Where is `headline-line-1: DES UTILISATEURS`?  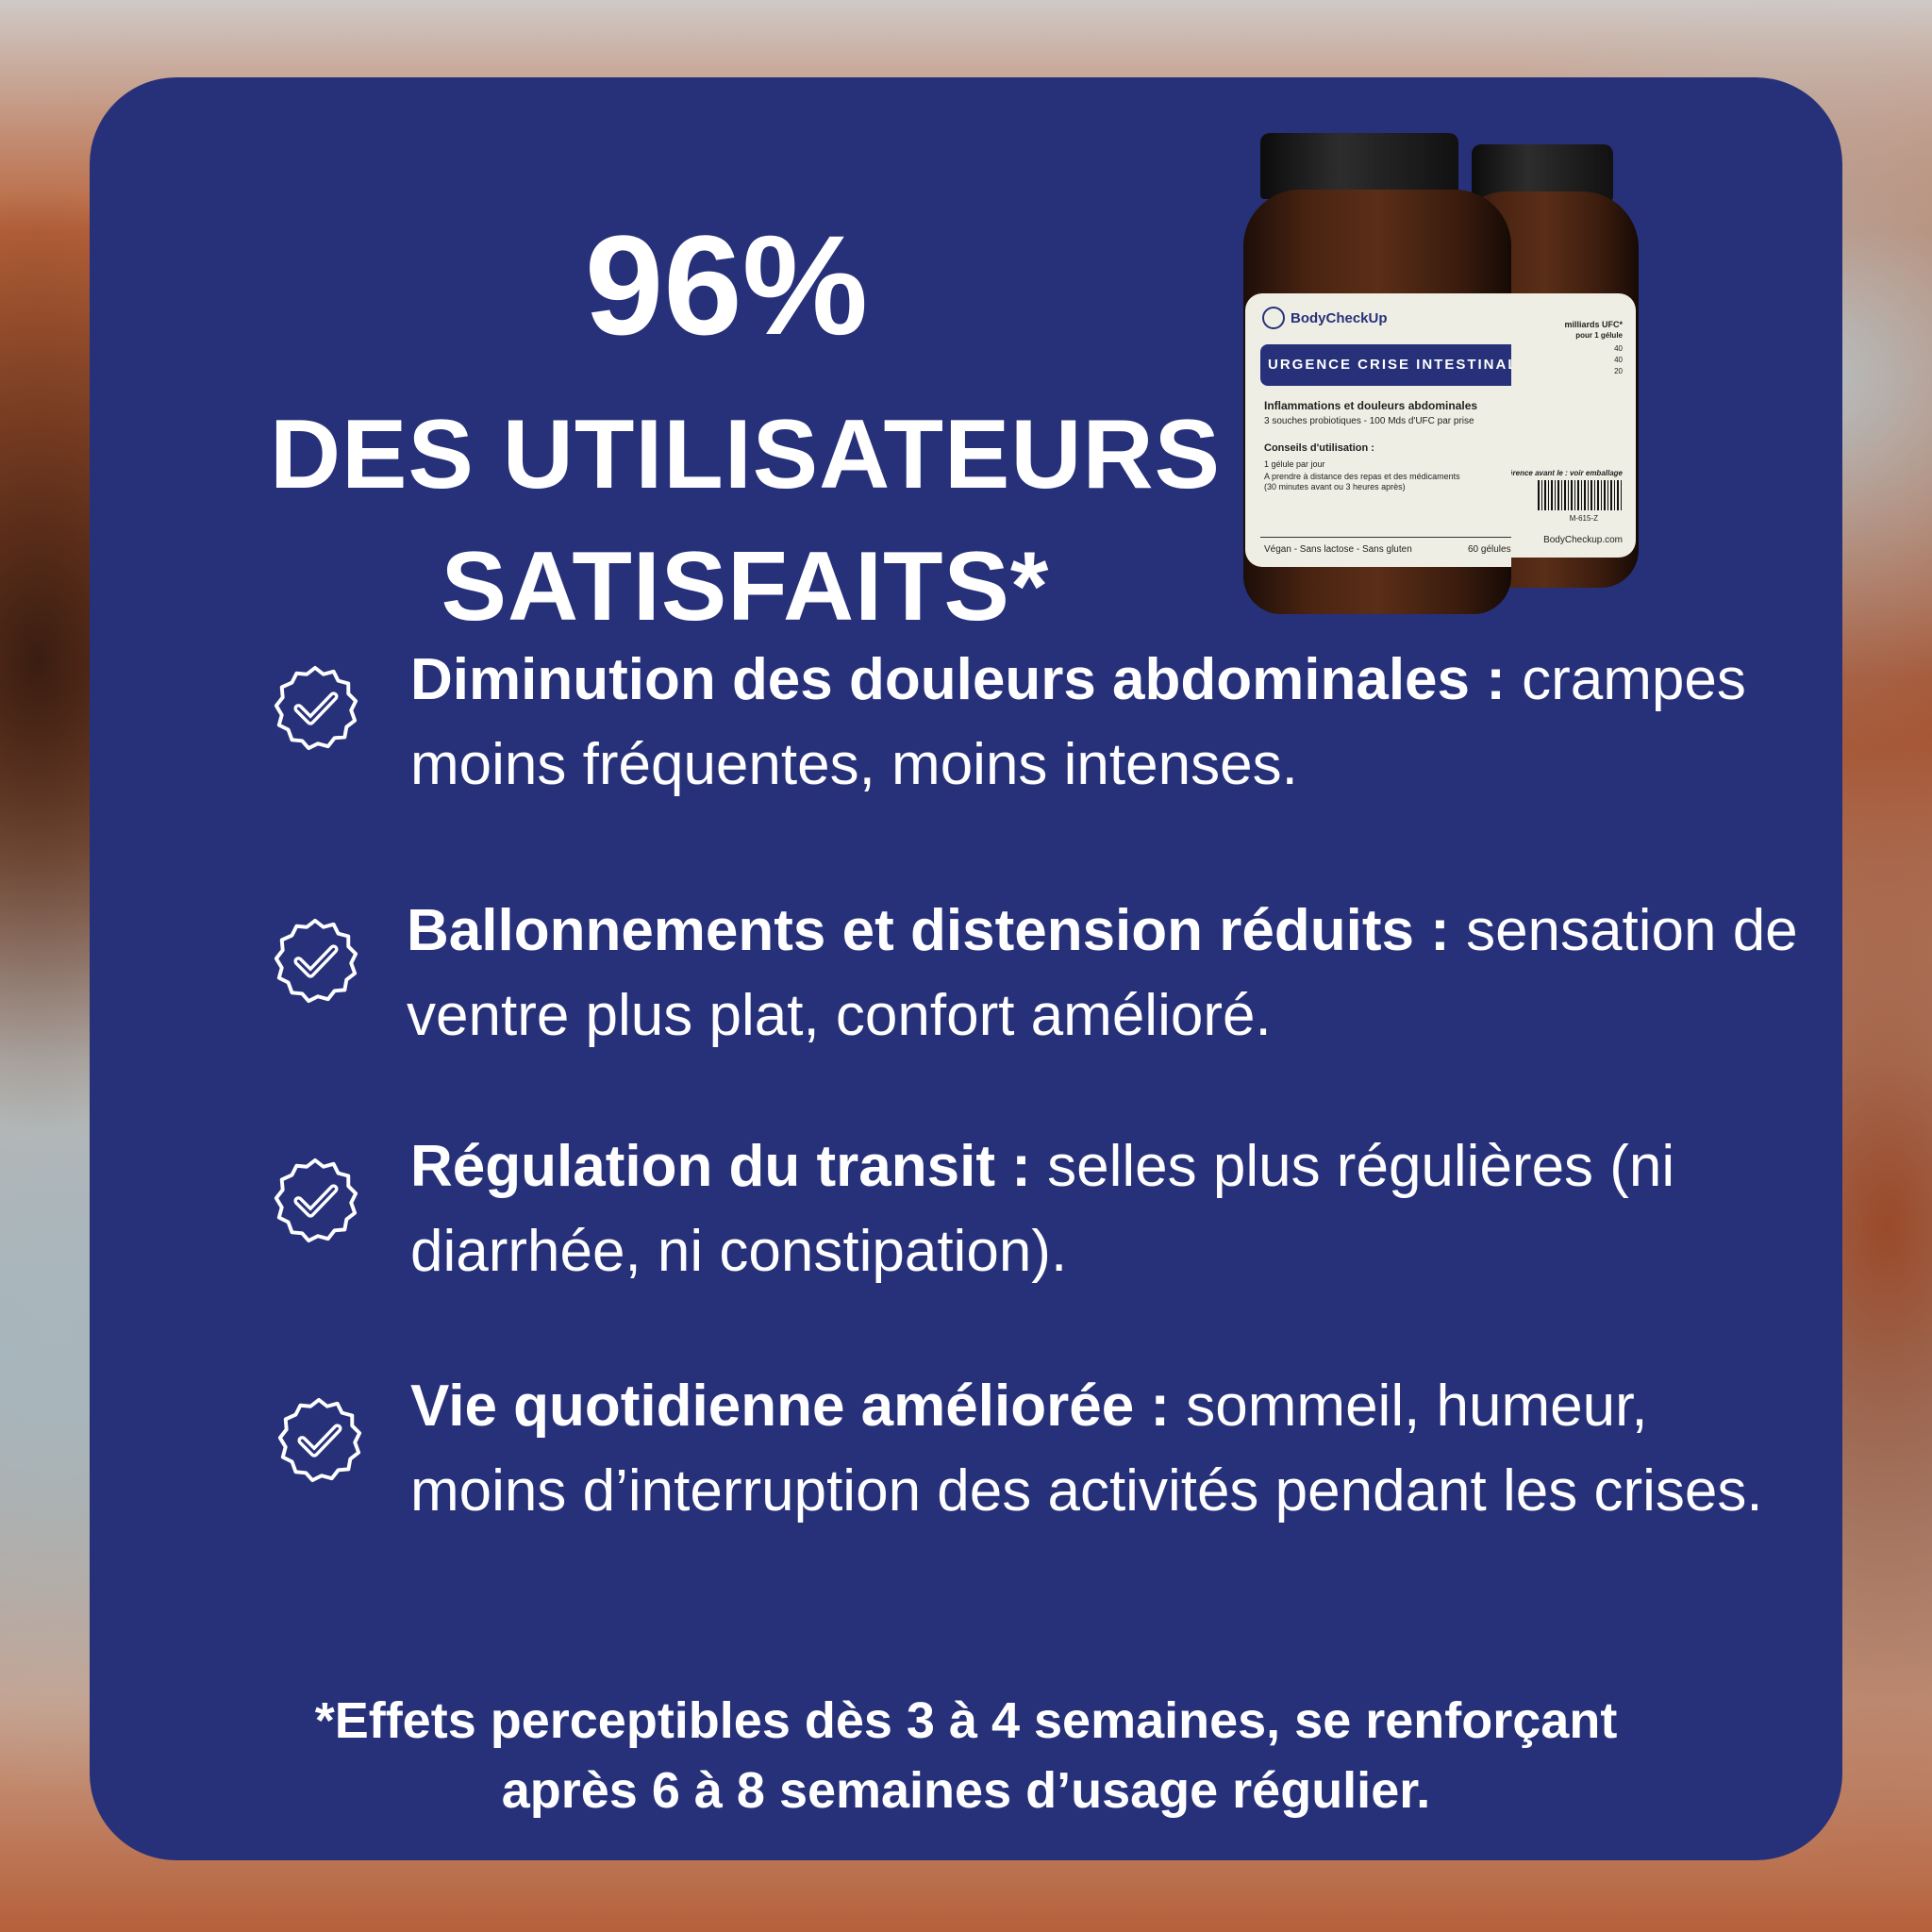
headline-line-1: DES UTILISATEURS is located at coordinates (746, 454).